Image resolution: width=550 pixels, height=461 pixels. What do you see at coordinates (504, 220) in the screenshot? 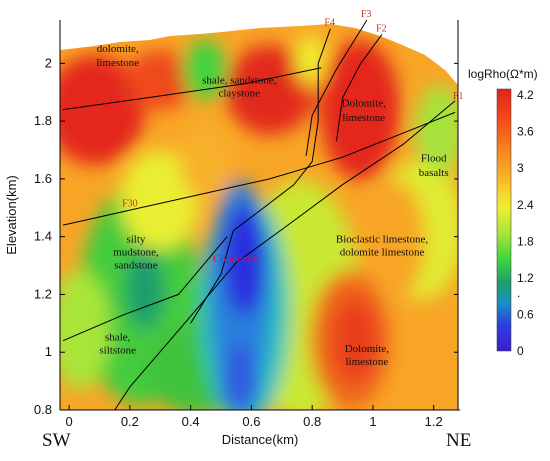
I see `colorbar-gradient` at bounding box center [504, 220].